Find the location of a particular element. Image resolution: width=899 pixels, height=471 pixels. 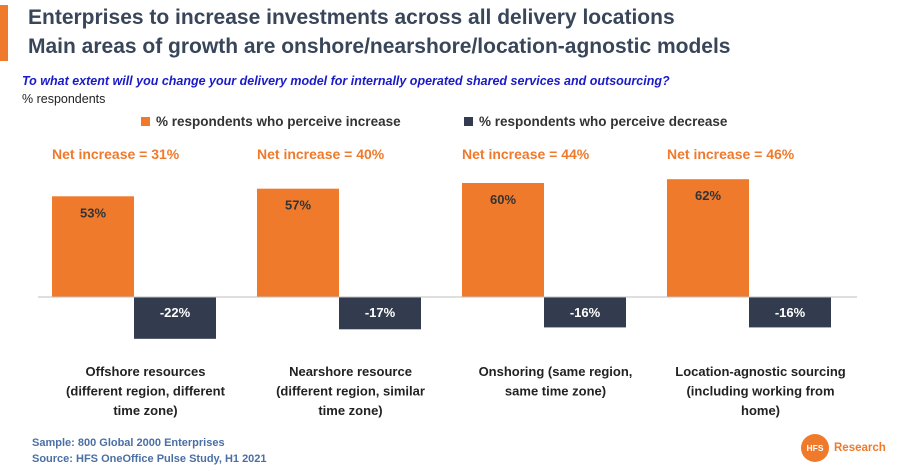

unit-label: % respondents is located at coordinates (64, 99).